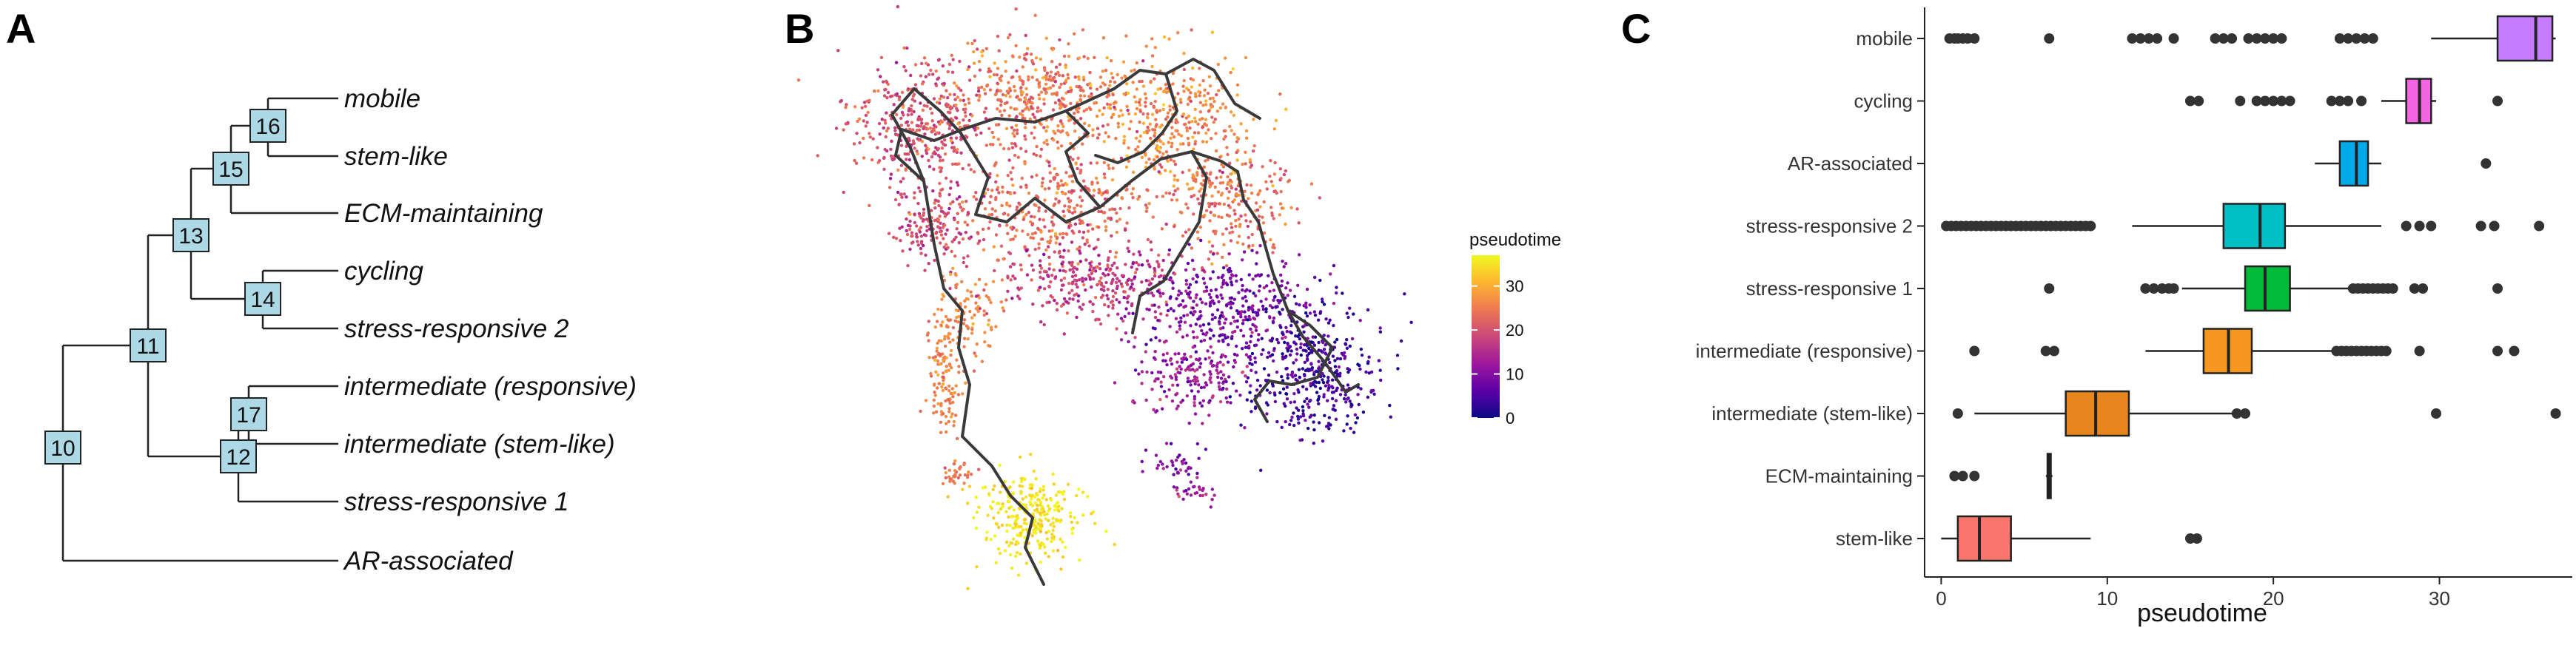 Image resolution: width=2576 pixels, height=648 pixels. I want to click on cell-point-1949, so click(941, 208).